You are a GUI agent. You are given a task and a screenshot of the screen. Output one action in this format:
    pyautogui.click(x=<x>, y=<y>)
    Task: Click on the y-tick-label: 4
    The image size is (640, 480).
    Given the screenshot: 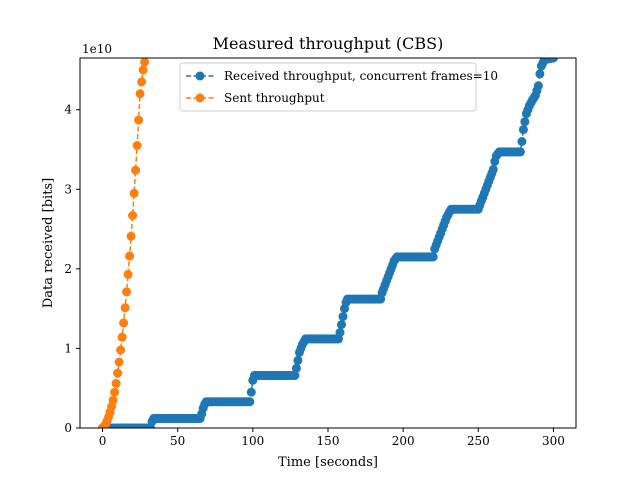 What is the action you would take?
    pyautogui.click(x=68, y=110)
    